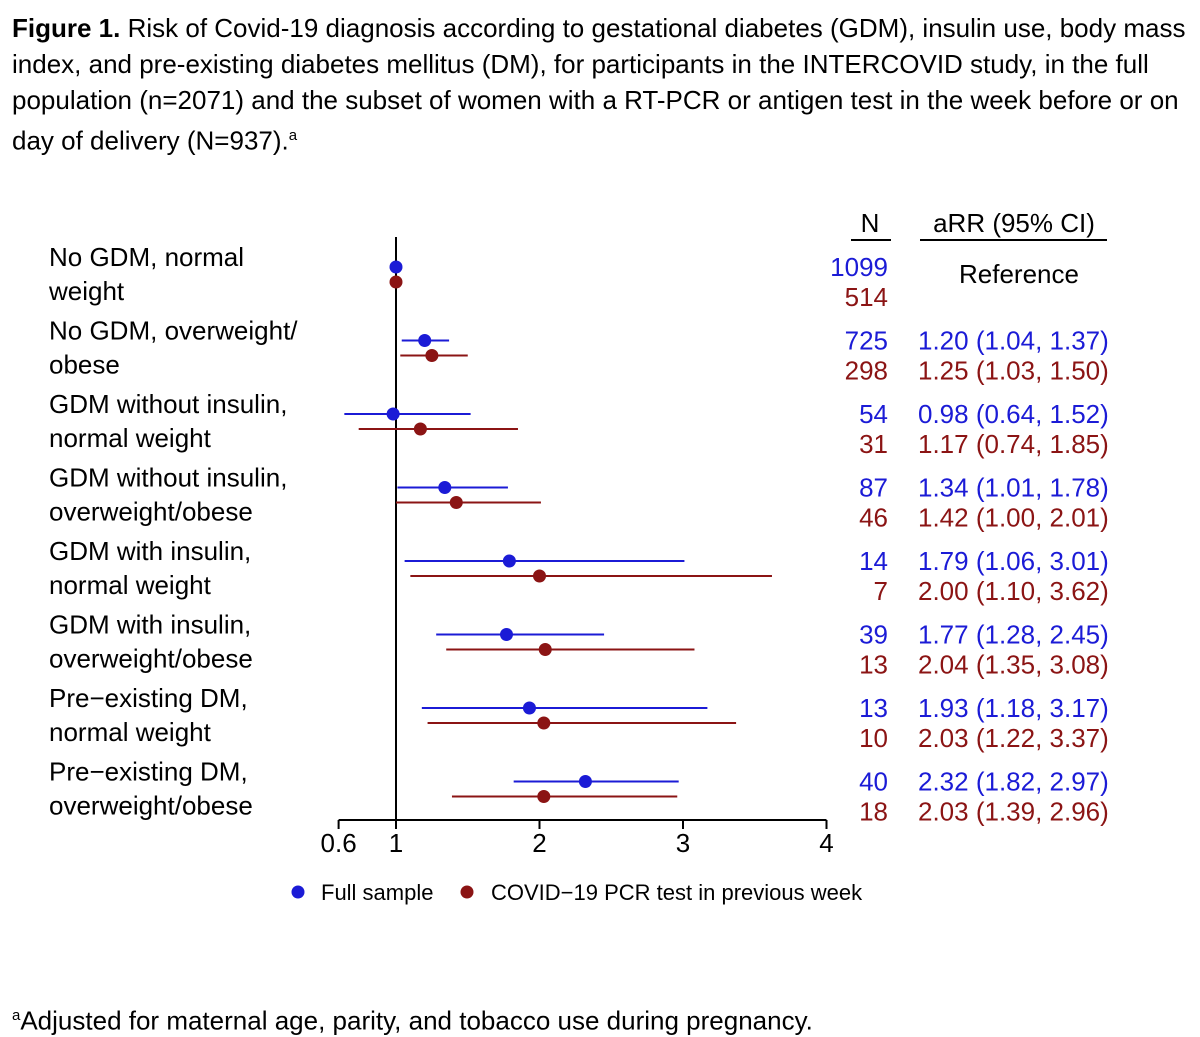 Image resolution: width=1200 pixels, height=1037 pixels. I want to click on row-estimate: 1.17 (0.74, 1.85), so click(1013, 444).